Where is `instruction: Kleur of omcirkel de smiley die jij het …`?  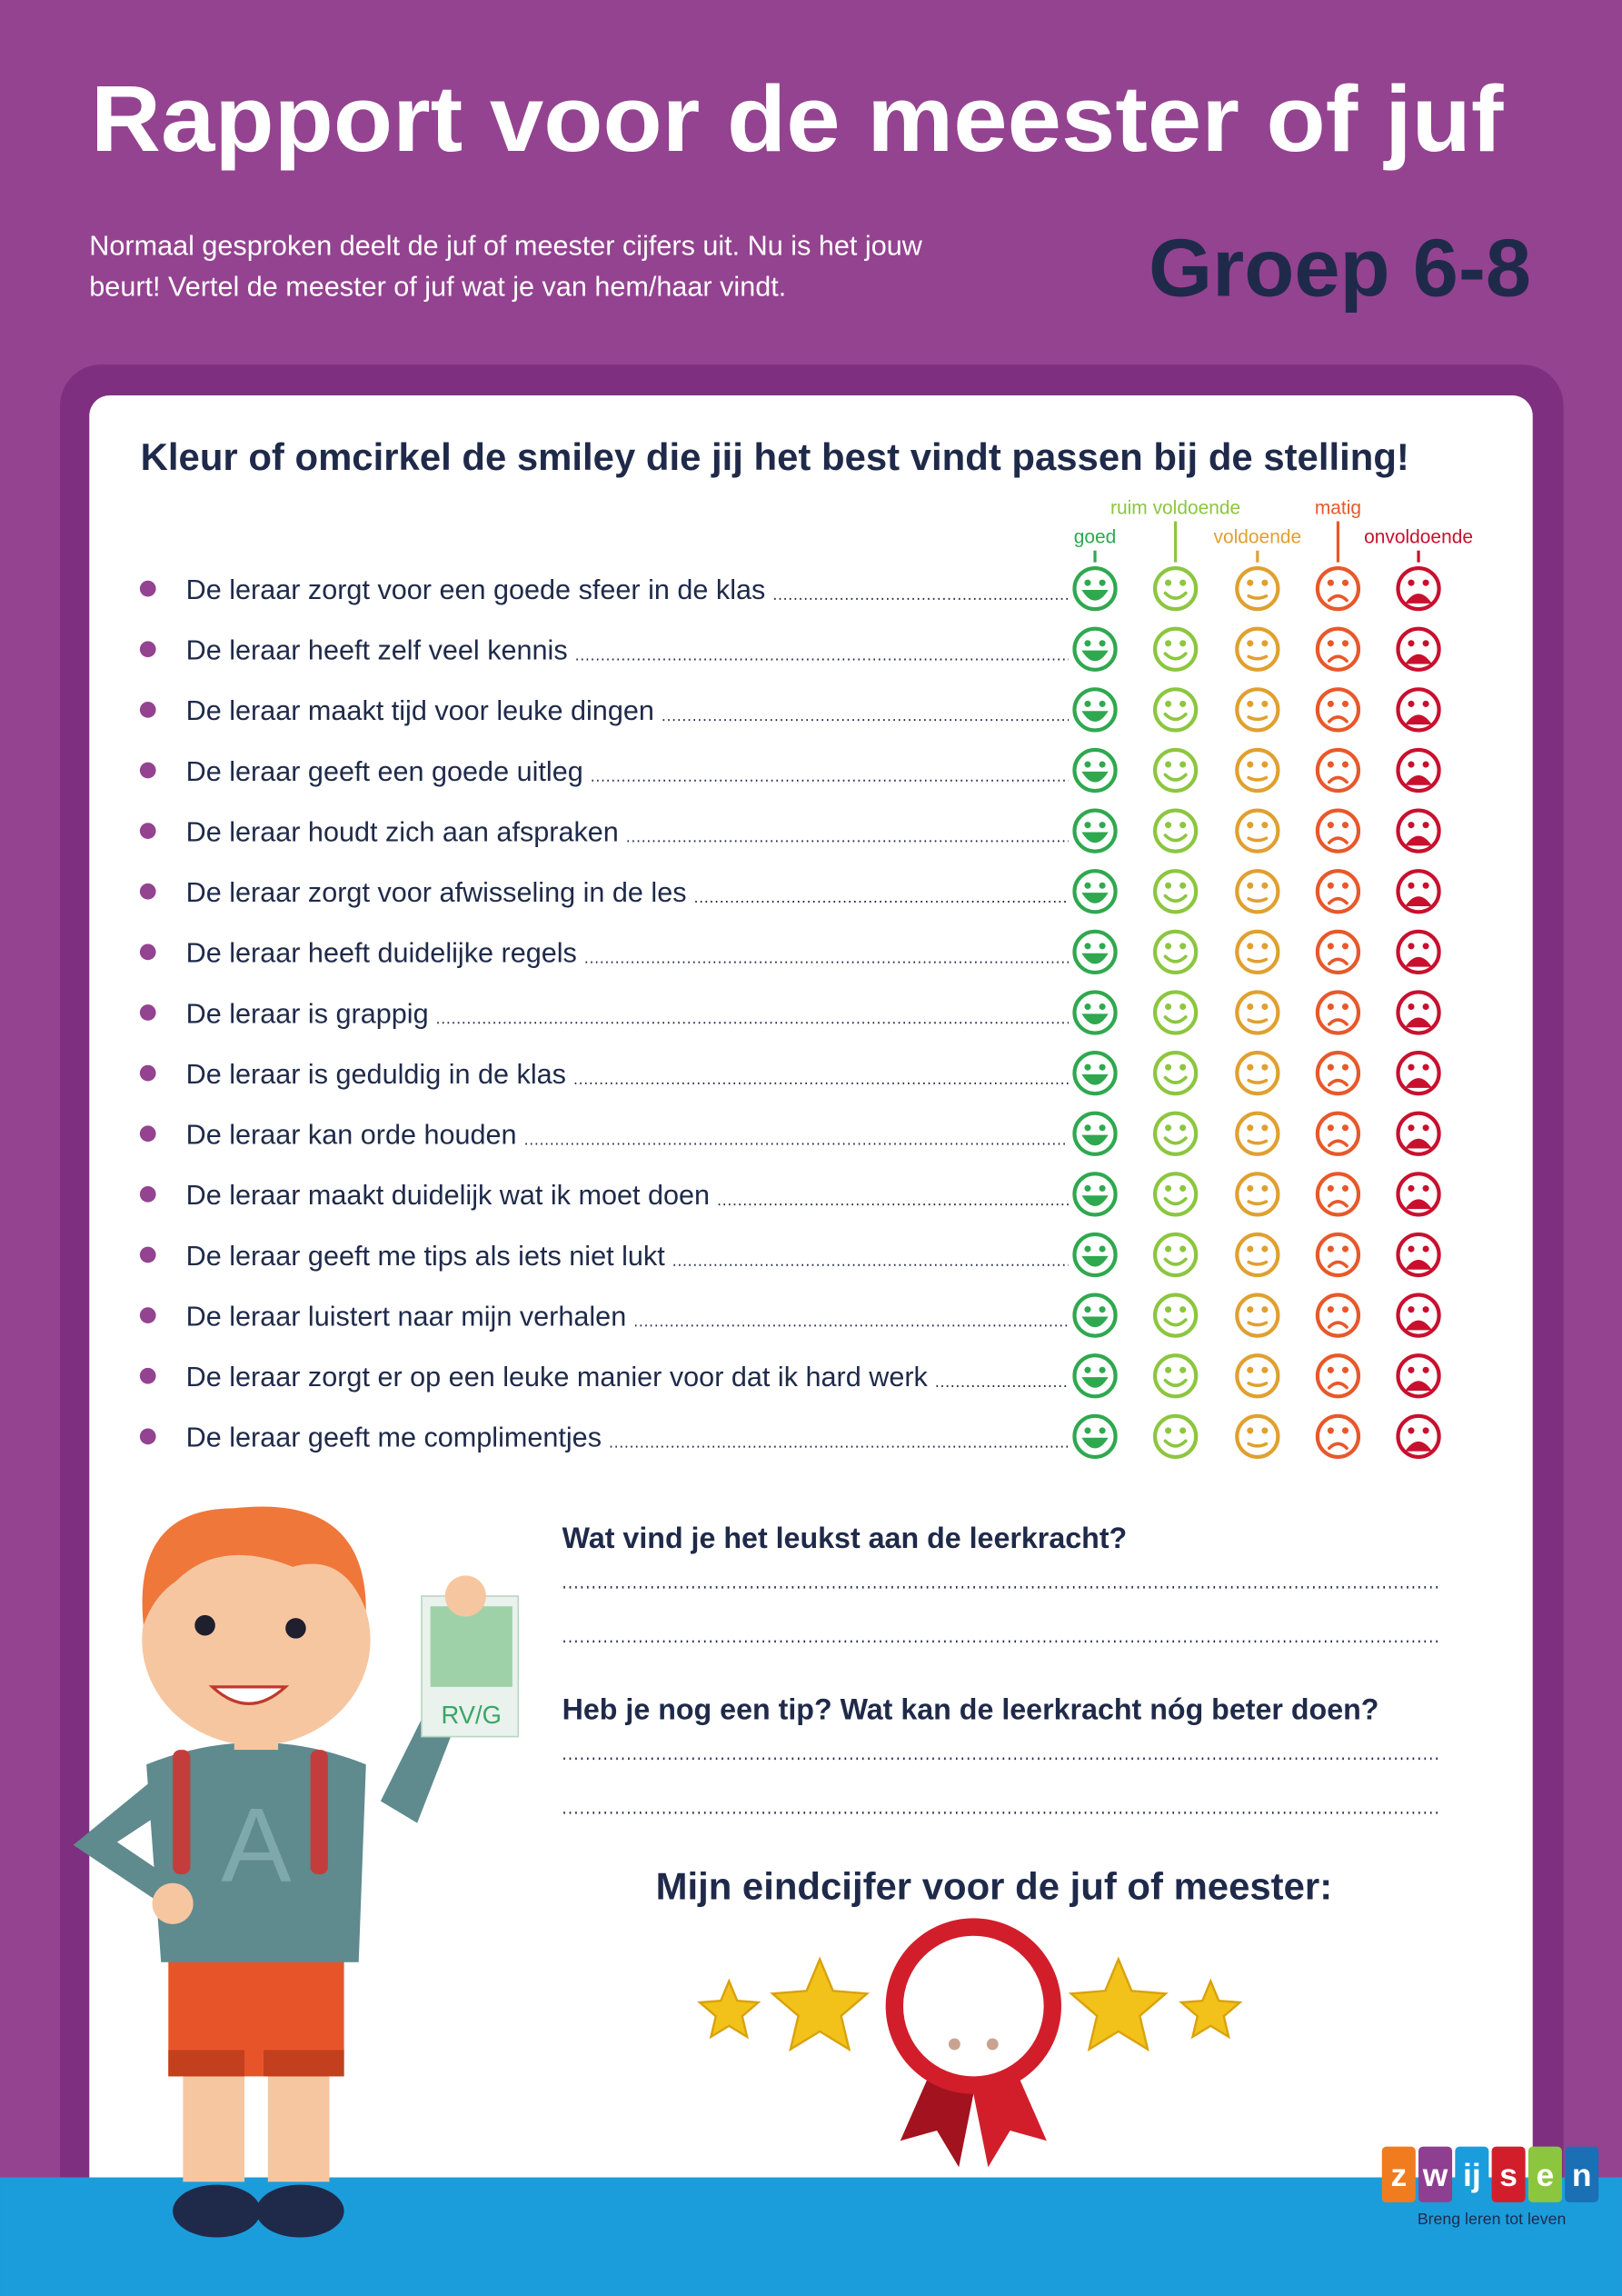
instruction: Kleur of omcirkel de smiley die jij het … is located at coordinates (775, 456).